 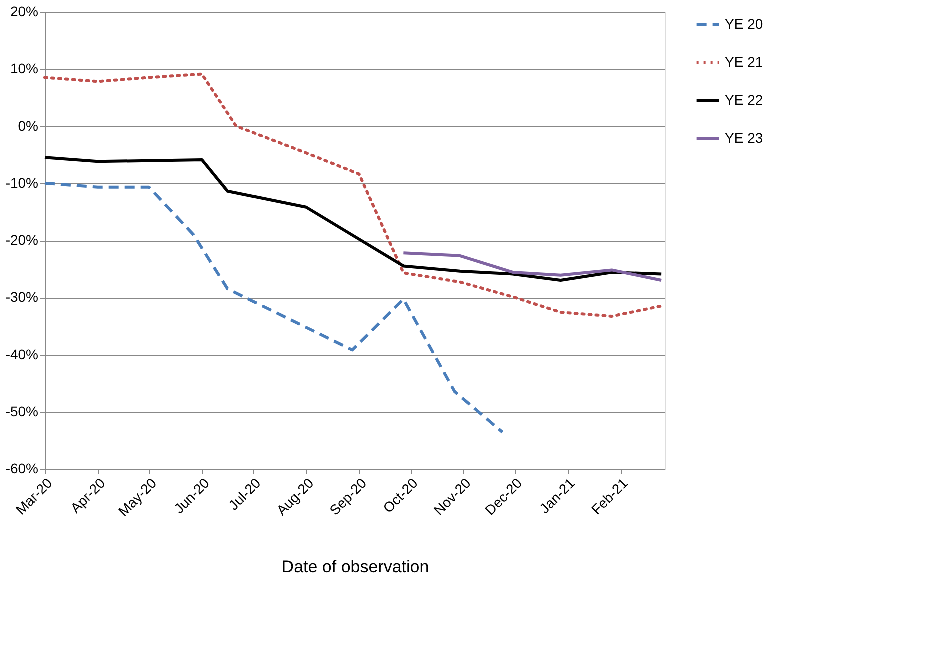 I want to click on y-tick-label: -50%, so click(x=22, y=411).